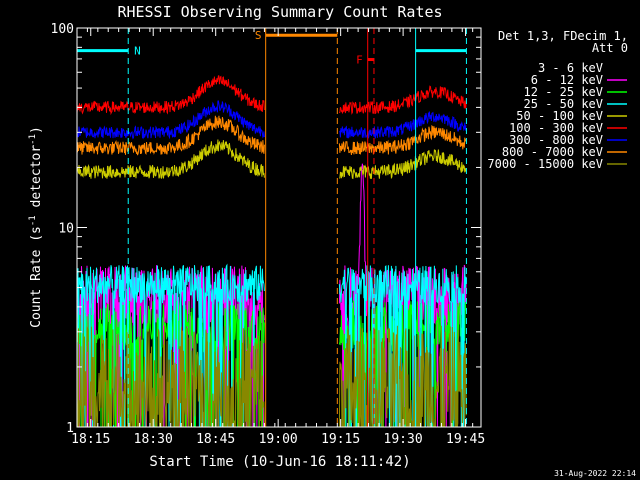 The width and height of the screenshot is (640, 480). What do you see at coordinates (556, 140) in the screenshot?
I see `legend-label: 300 - 800 keV` at bounding box center [556, 140].